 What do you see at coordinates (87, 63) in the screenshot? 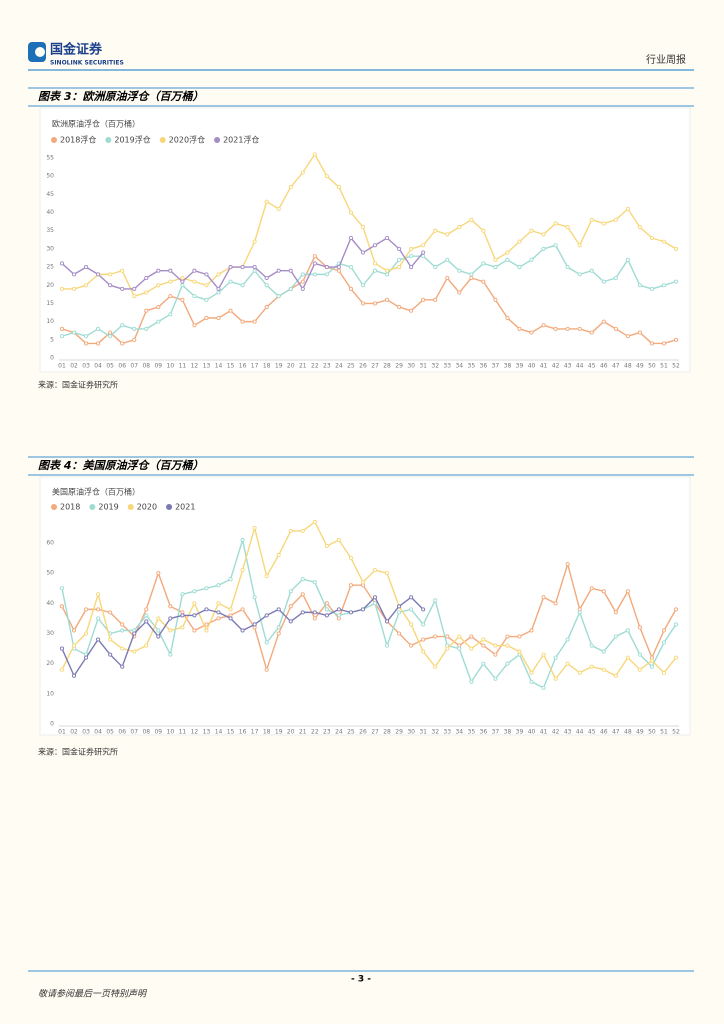
I see `company-name-en: SINOLINK SECURITIES` at bounding box center [87, 63].